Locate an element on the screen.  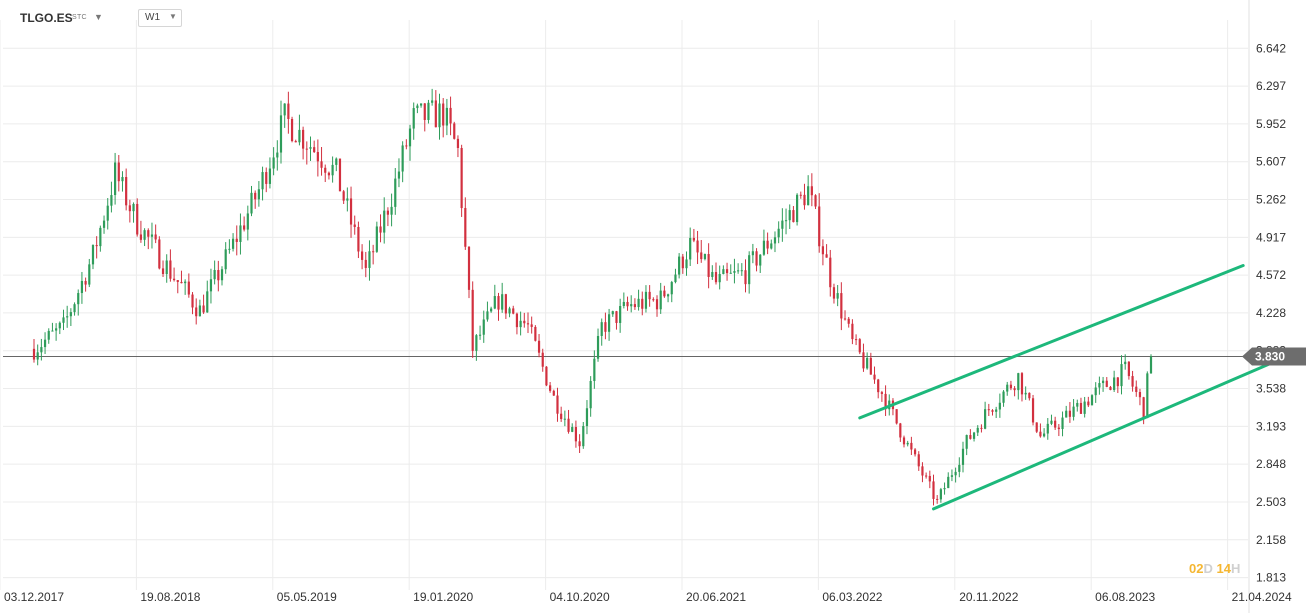
symbol-dropdown-icon: ▼ is located at coordinates (98, 17).